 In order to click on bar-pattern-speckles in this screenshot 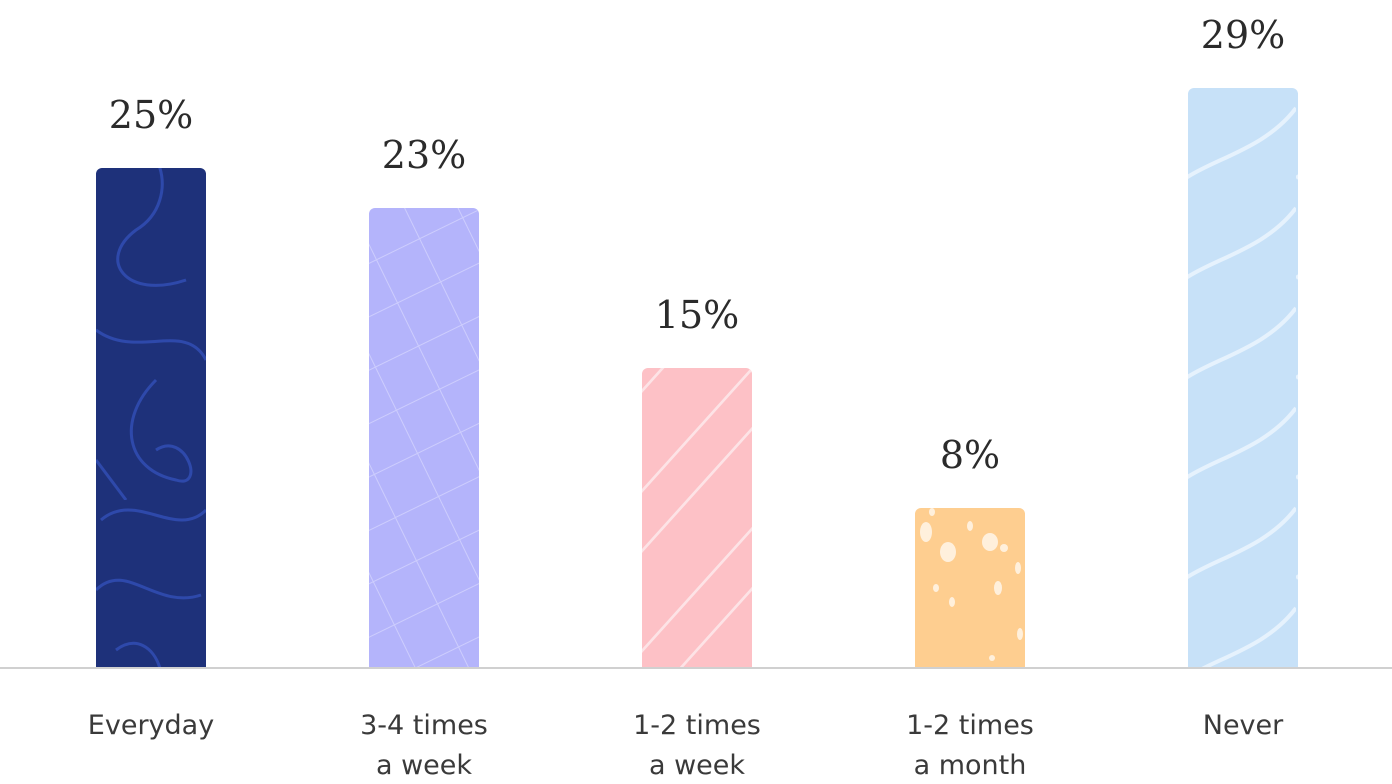, I will do `click(970, 588)`.